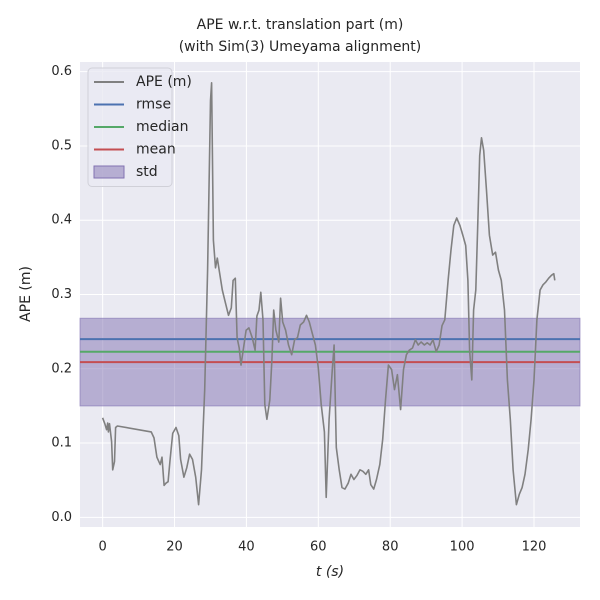  Describe the element at coordinates (61, 368) in the screenshot. I see `y-tick-label: 0.2` at that location.